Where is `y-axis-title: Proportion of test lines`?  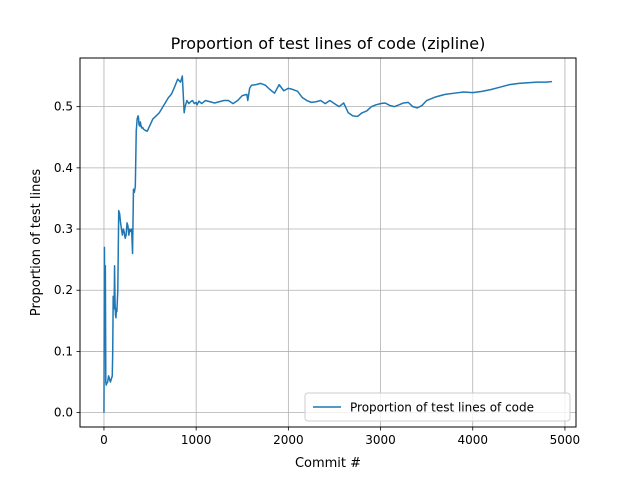
y-axis-title: Proportion of test lines is located at coordinates (36, 242).